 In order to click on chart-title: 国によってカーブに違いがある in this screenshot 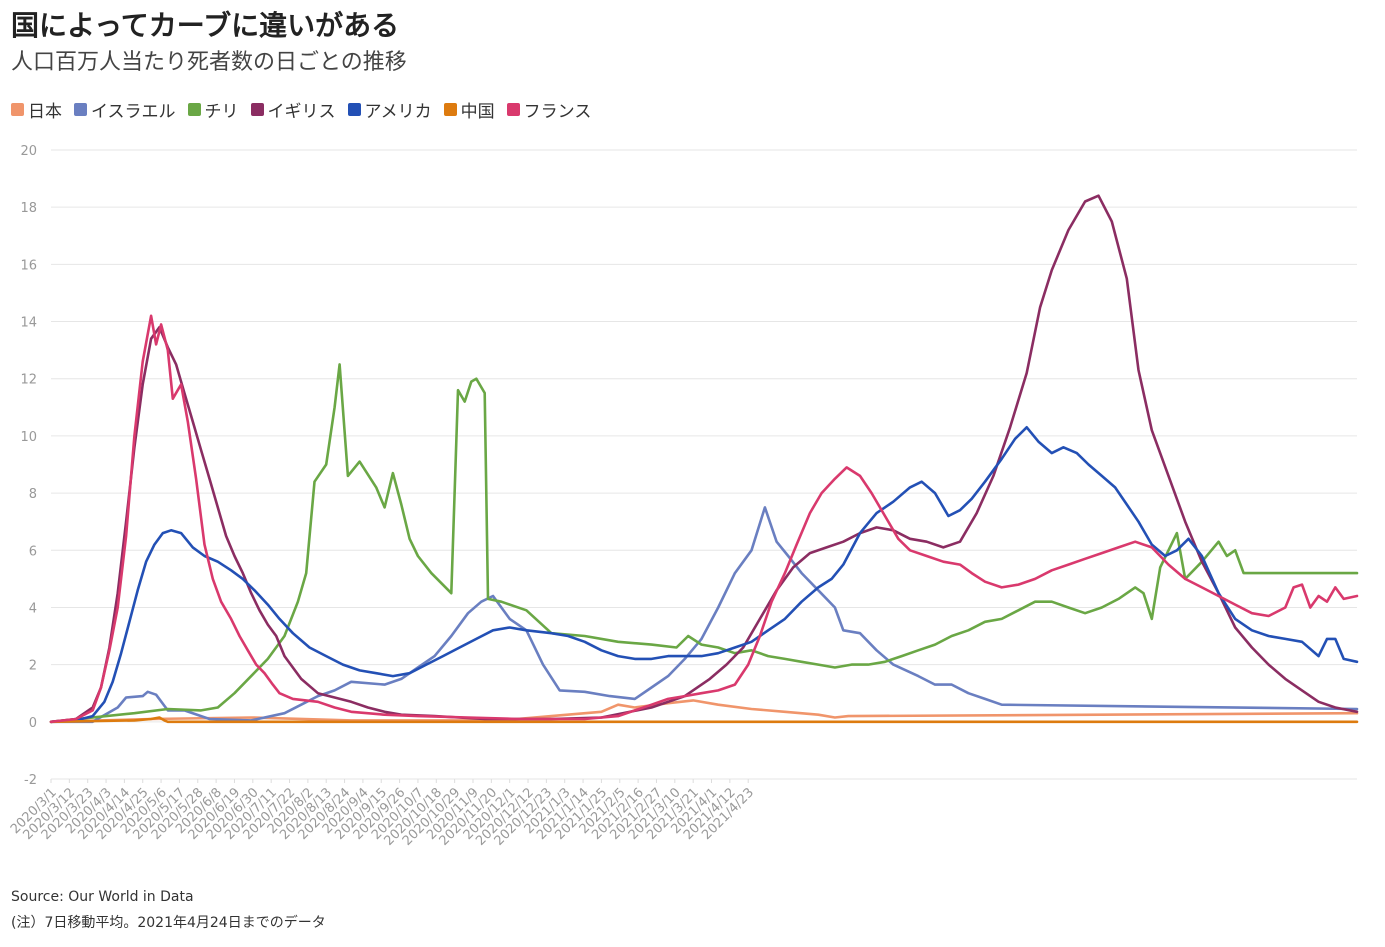, I will do `click(205, 25)`.